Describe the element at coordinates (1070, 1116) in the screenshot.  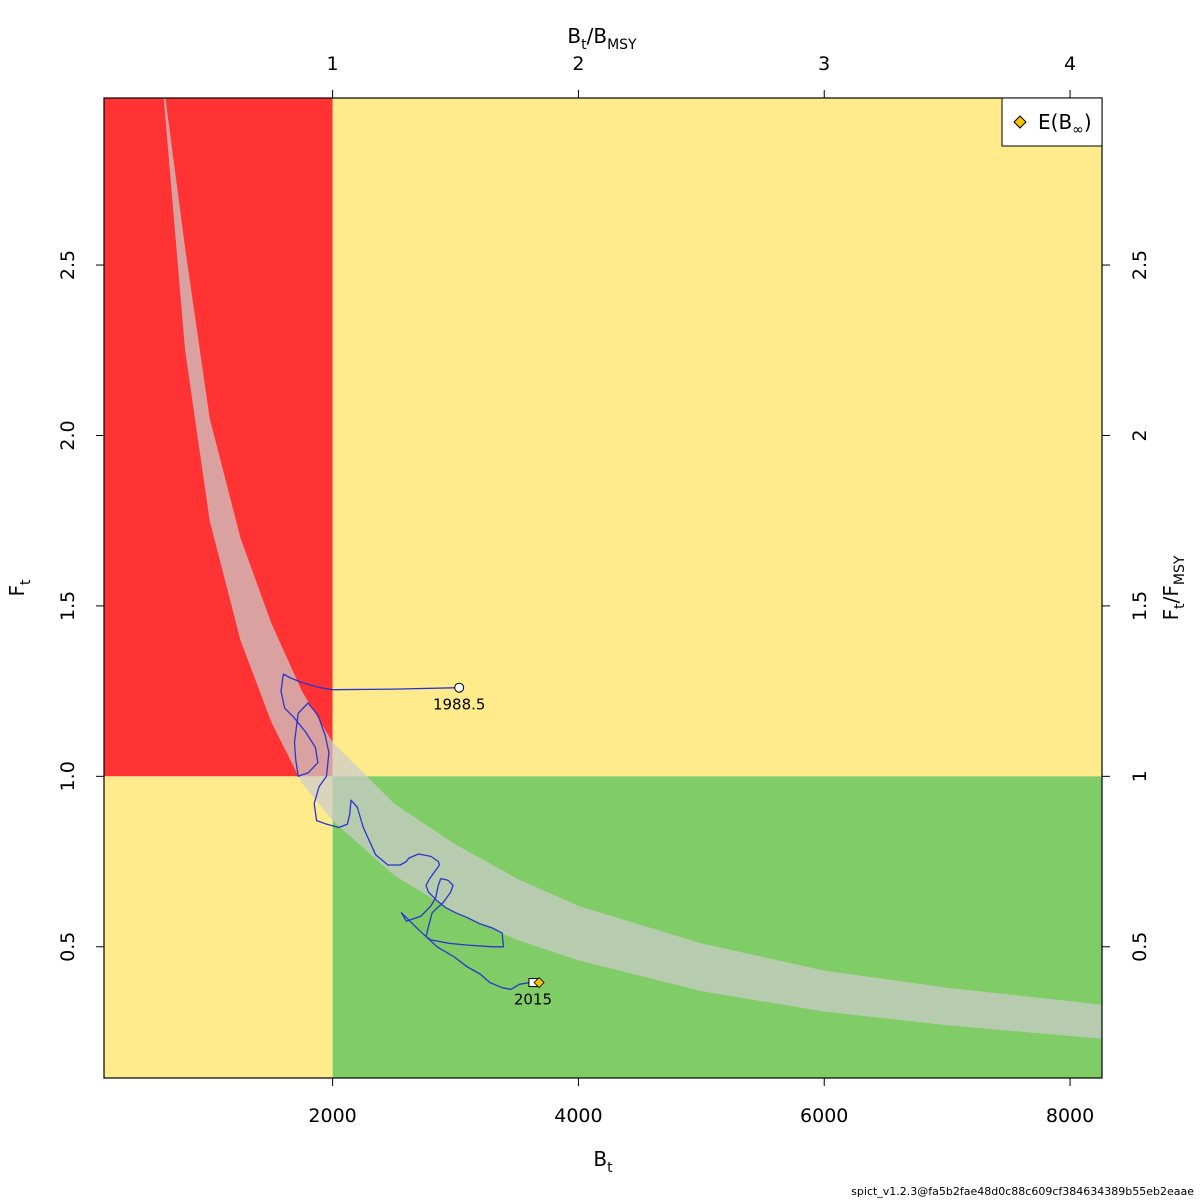
I see `x-tick-label: 8000` at that location.